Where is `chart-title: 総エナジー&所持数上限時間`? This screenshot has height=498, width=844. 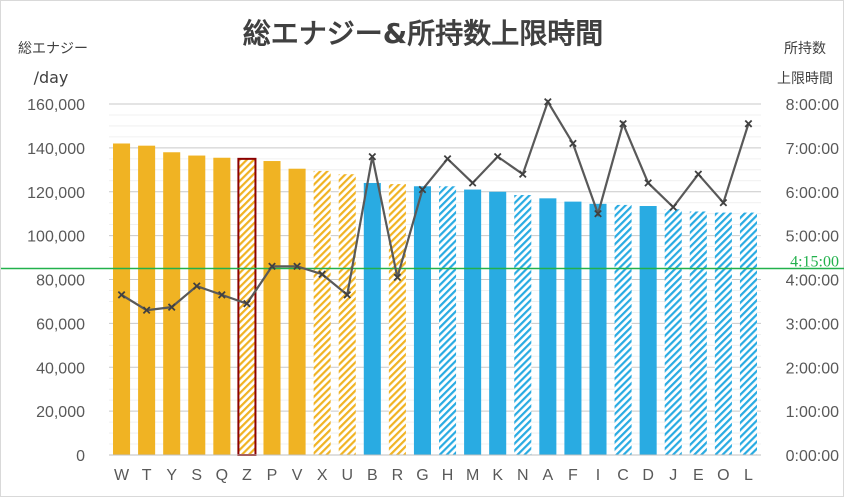 chart-title: 総エナジー&所持数上限時間 is located at coordinates (423, 33).